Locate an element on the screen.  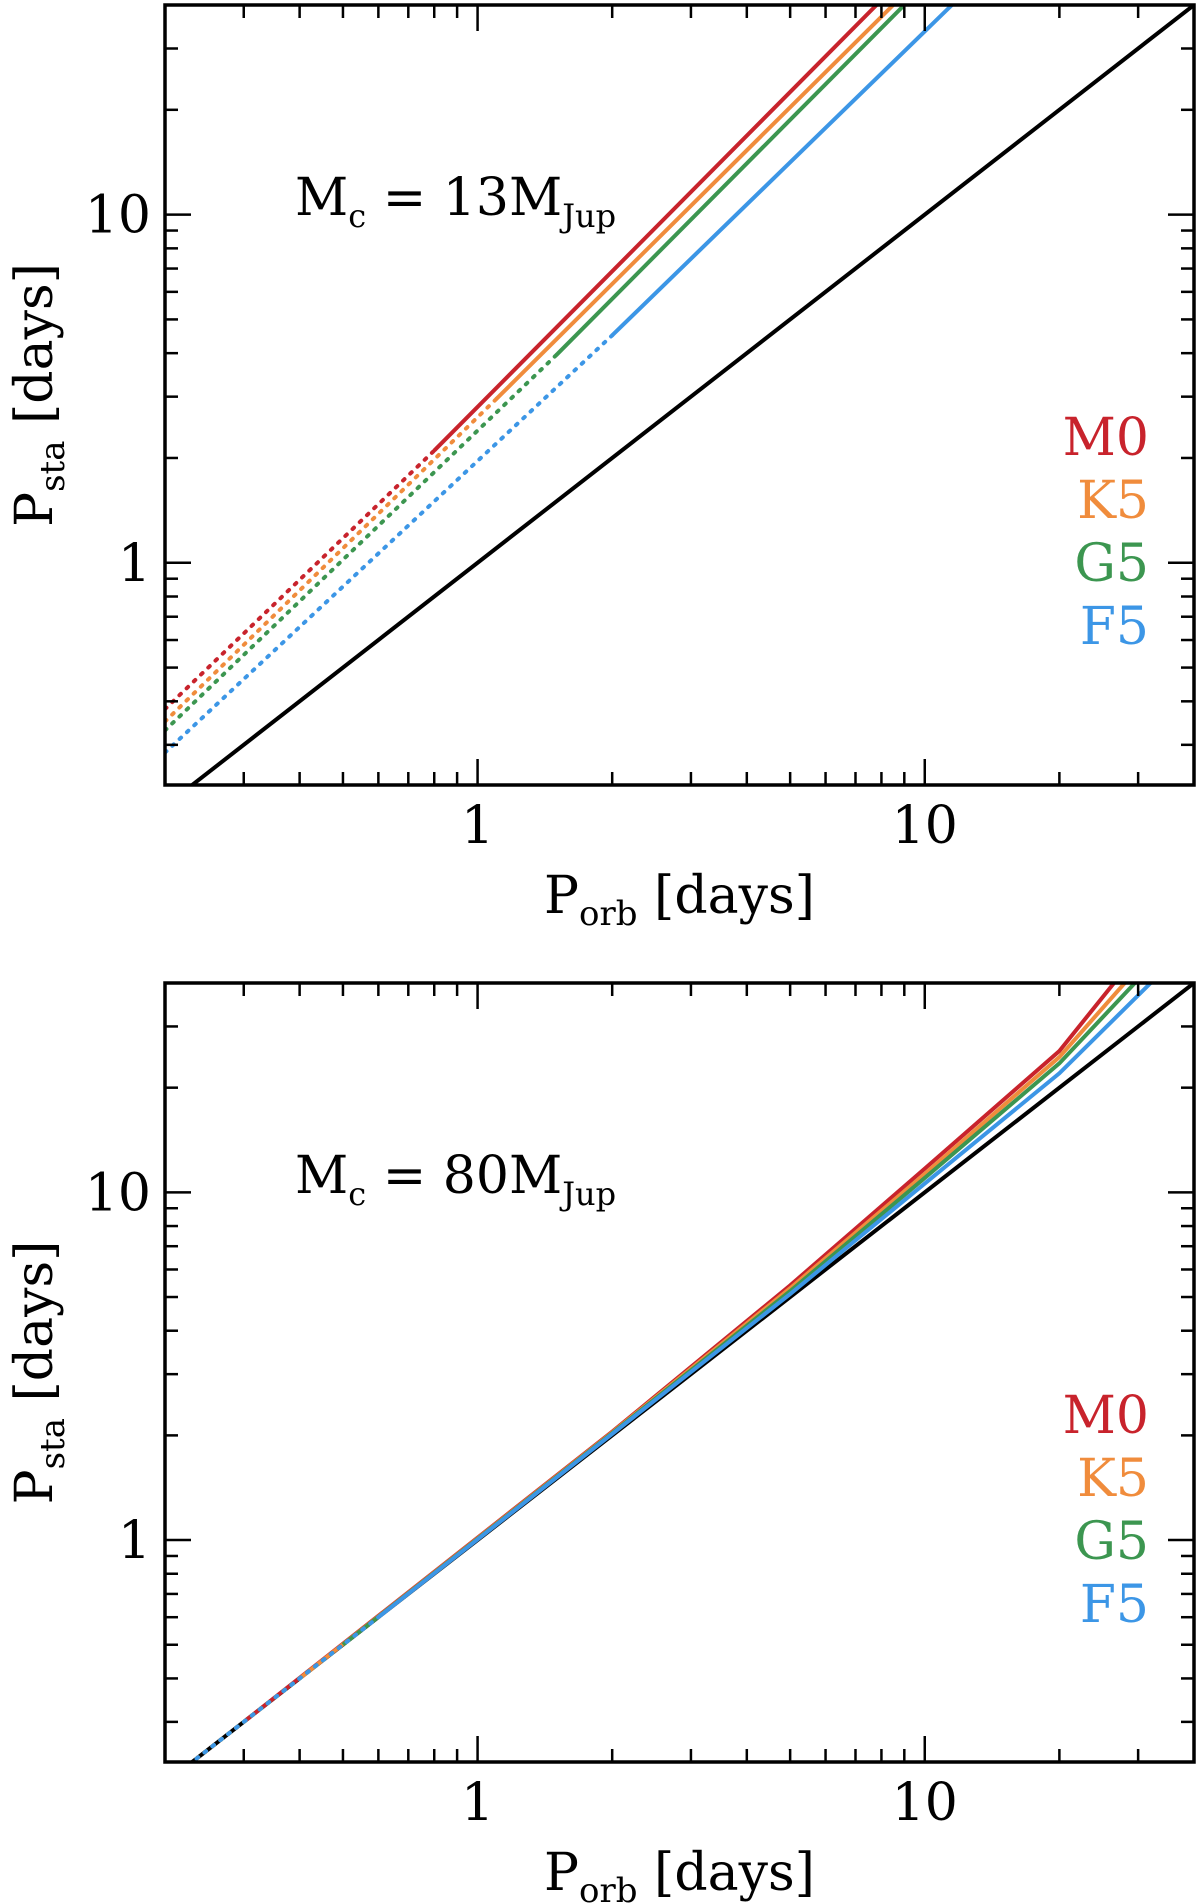
series-k5-solid is located at coordinates (694, 203).